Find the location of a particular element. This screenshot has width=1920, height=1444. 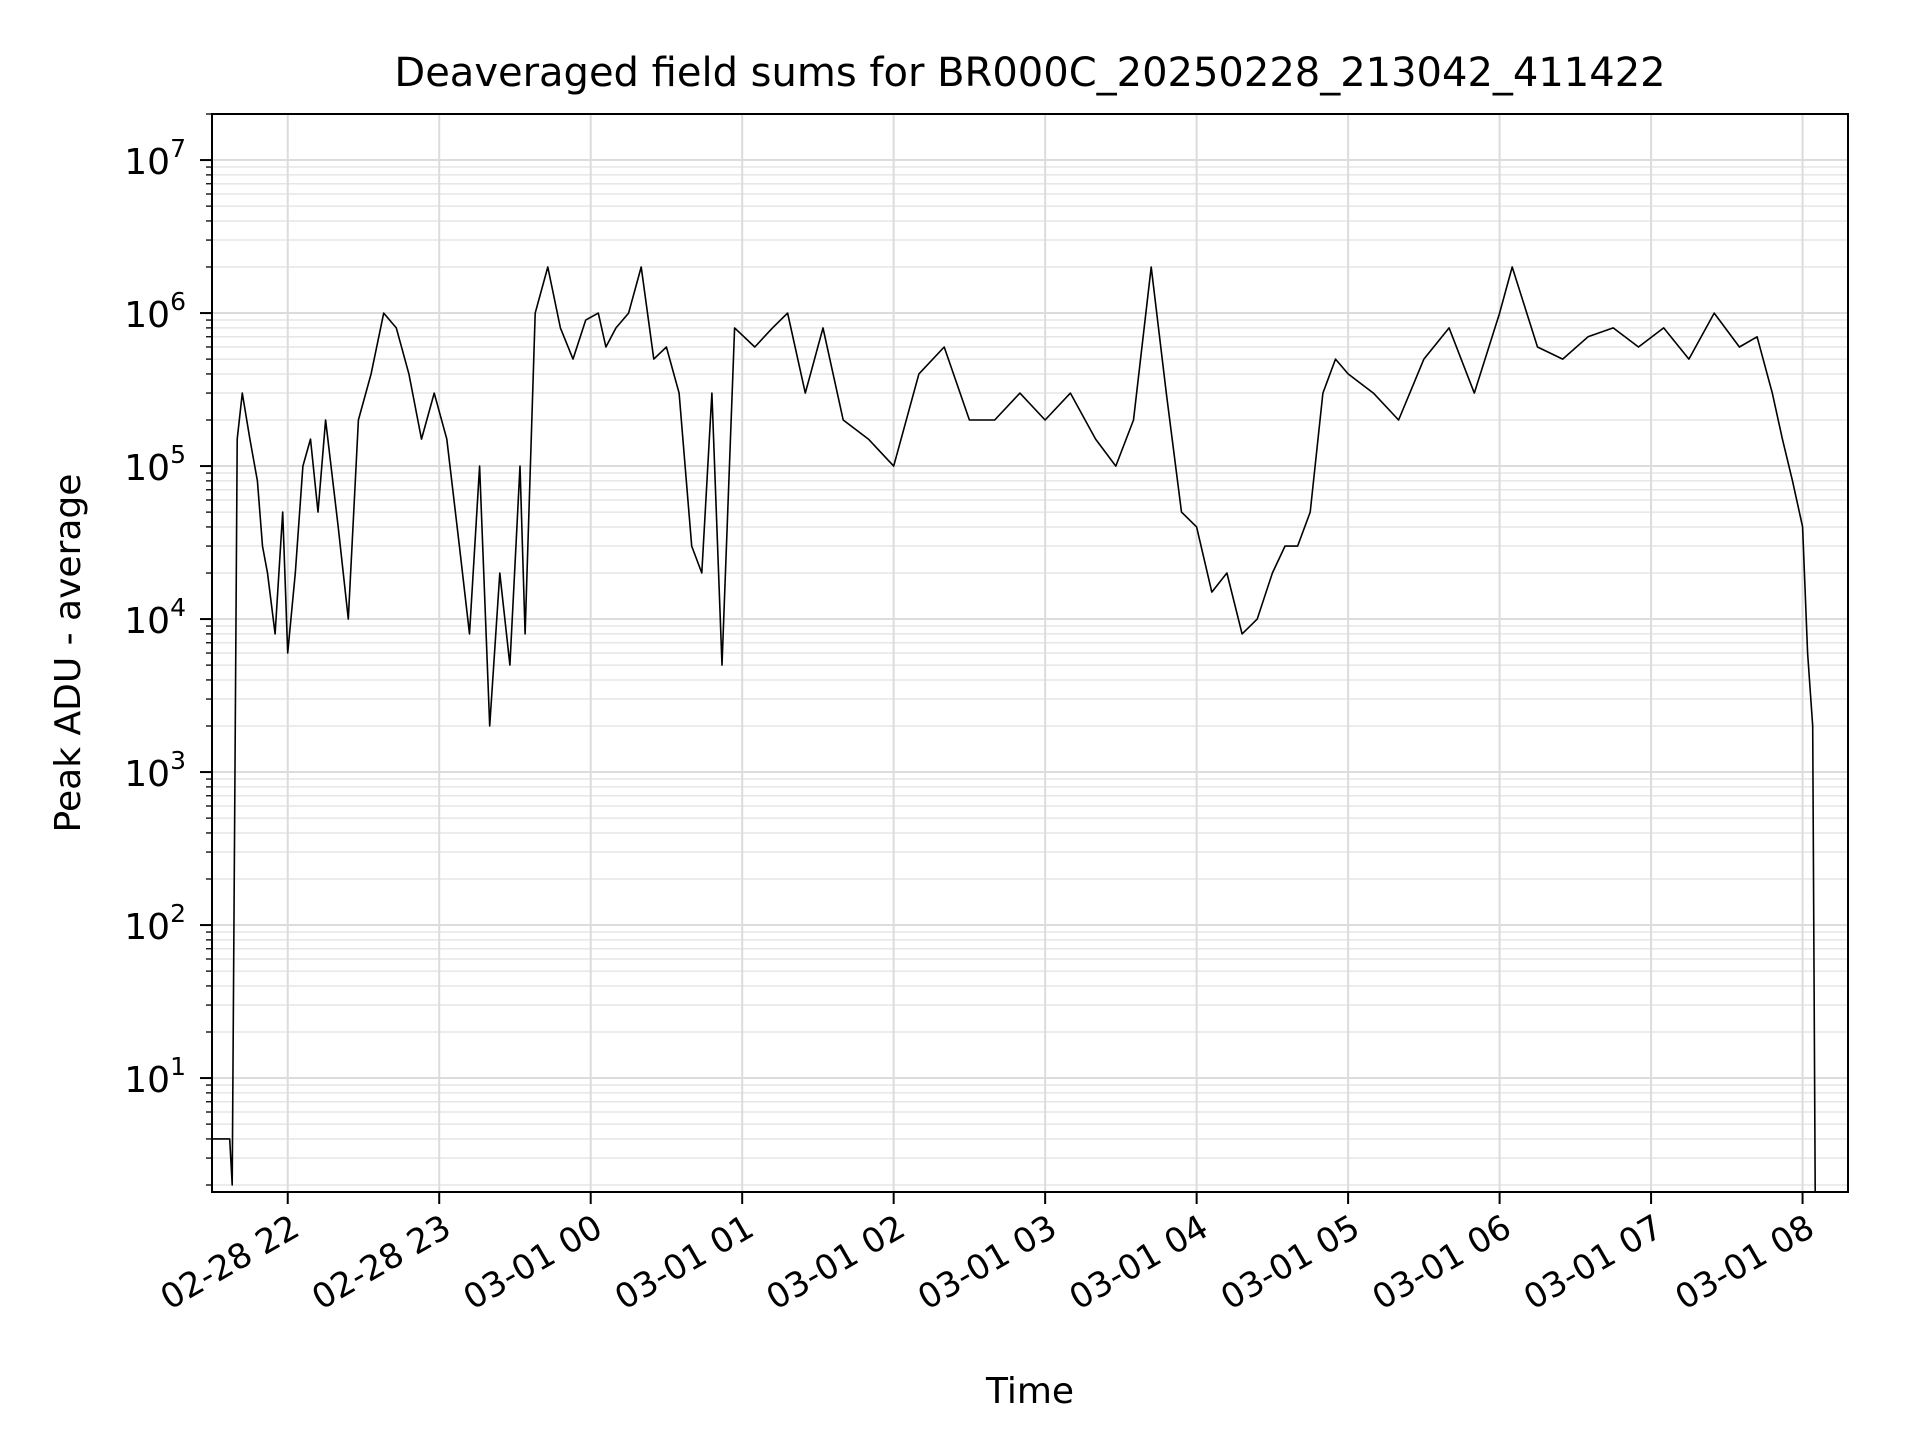

x-tick-label: 03-01 02 is located at coordinates (836, 1262).